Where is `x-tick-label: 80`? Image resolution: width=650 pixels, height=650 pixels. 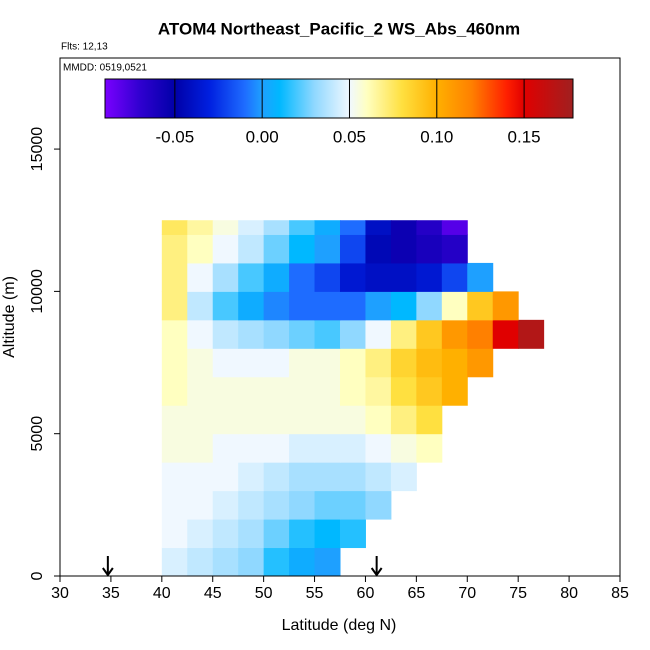
x-tick-label: 80 is located at coordinates (569, 593).